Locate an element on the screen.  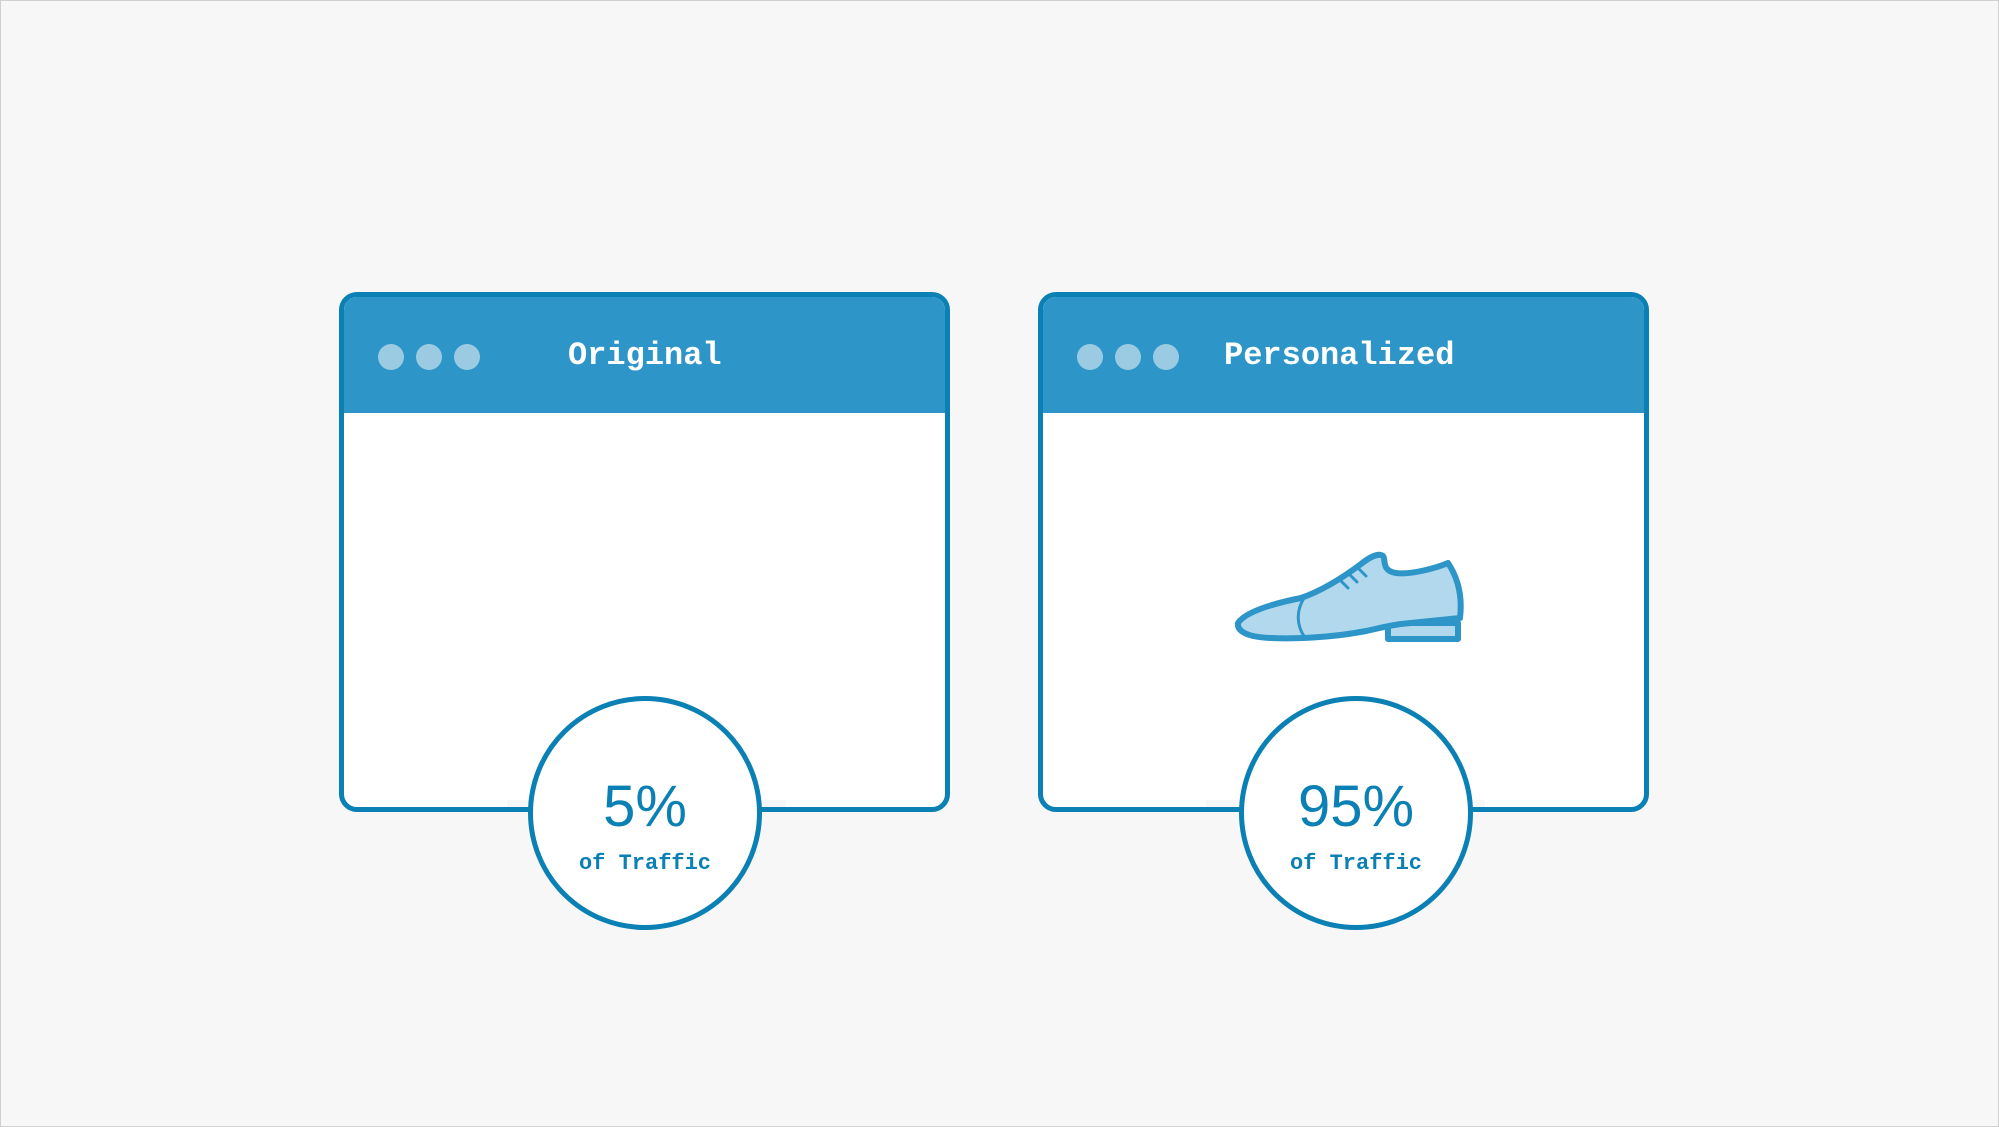
shoe-icon is located at coordinates (1349, 596).